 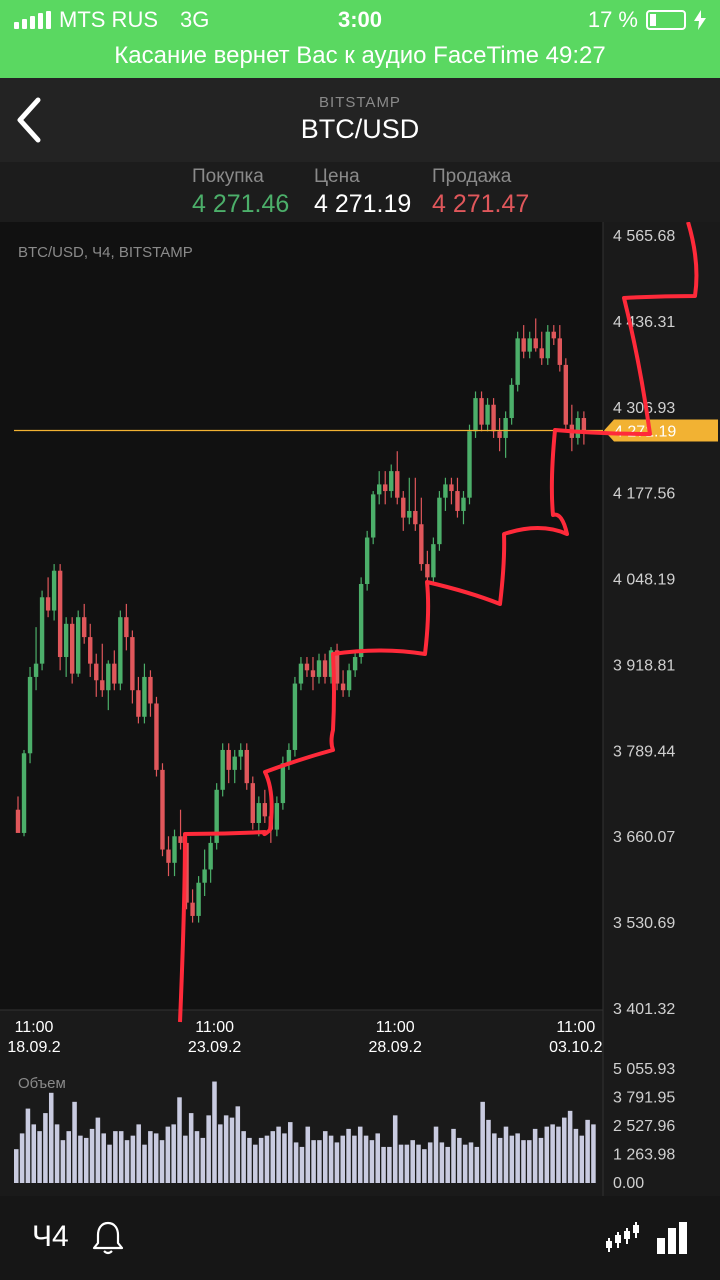 I want to click on volume-tick-label: 2 527.96, so click(x=644, y=1126).